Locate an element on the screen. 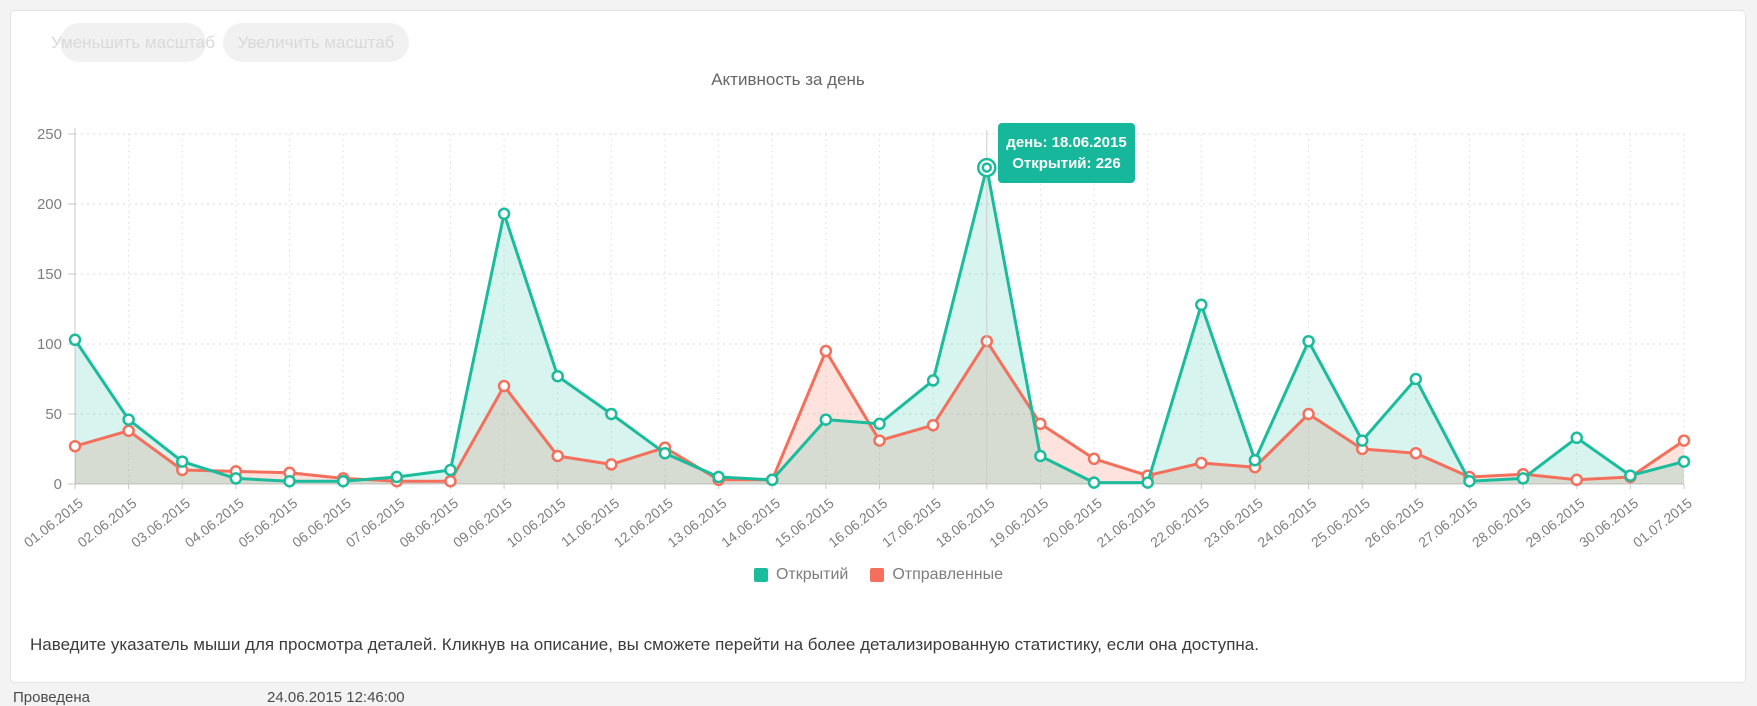 The height and width of the screenshot is (706, 1757). x-tick-label: 03.06.2015 is located at coordinates (160, 523).